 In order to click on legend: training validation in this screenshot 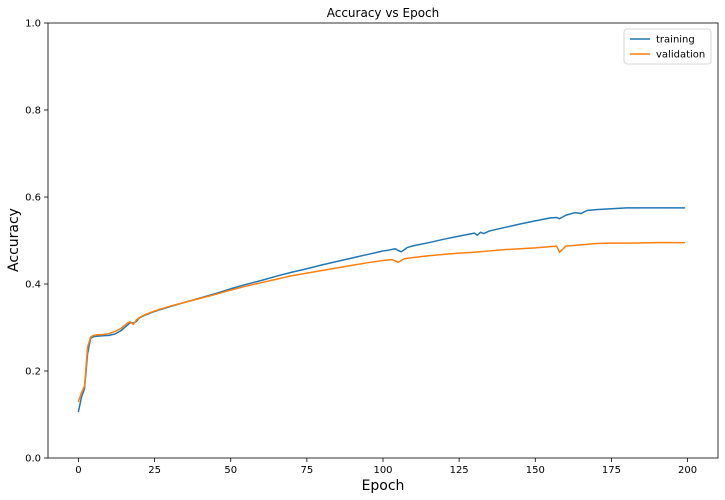, I will do `click(667, 46)`.